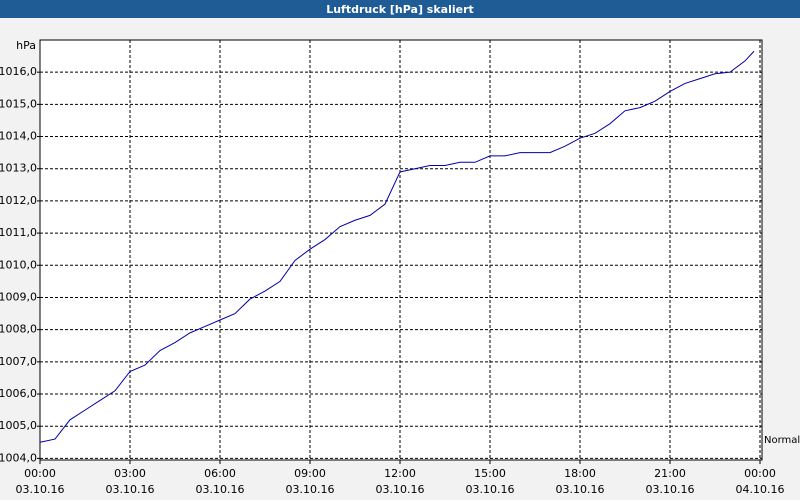 The height and width of the screenshot is (500, 800). I want to click on x-tick-label: 09:00, so click(310, 473).